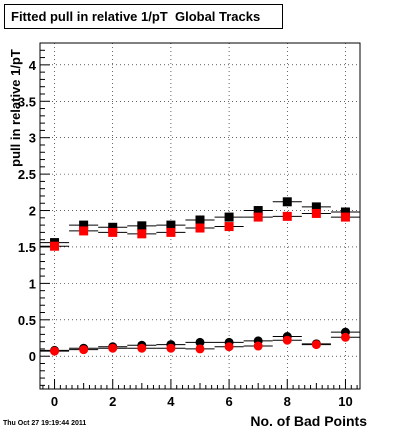 This screenshot has height=433, width=400. Describe the element at coordinates (27, 174) in the screenshot. I see `y-tick-label: 2.5` at that location.